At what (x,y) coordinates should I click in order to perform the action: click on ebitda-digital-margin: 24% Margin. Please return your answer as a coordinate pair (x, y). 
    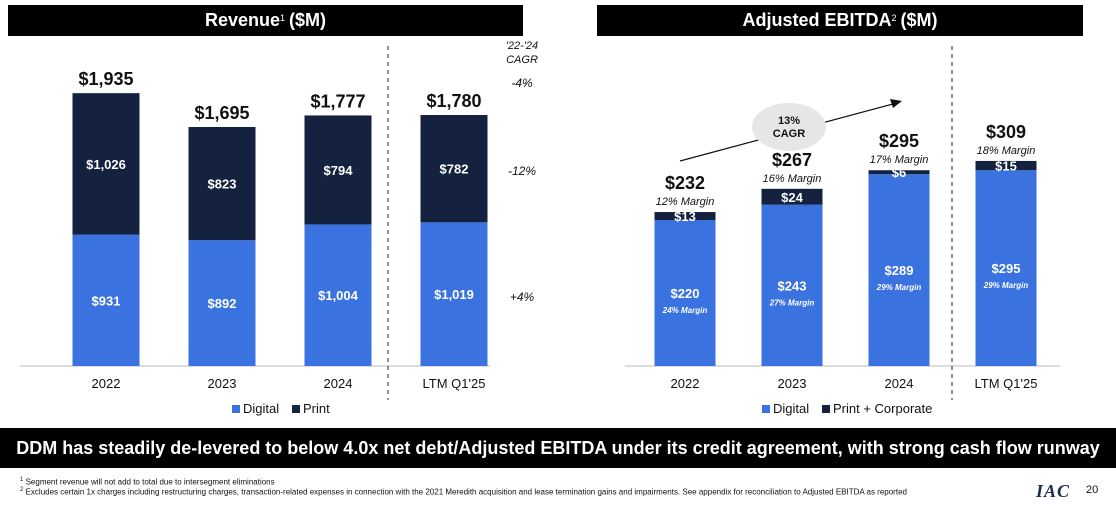
    Looking at the image, I should click on (685, 310).